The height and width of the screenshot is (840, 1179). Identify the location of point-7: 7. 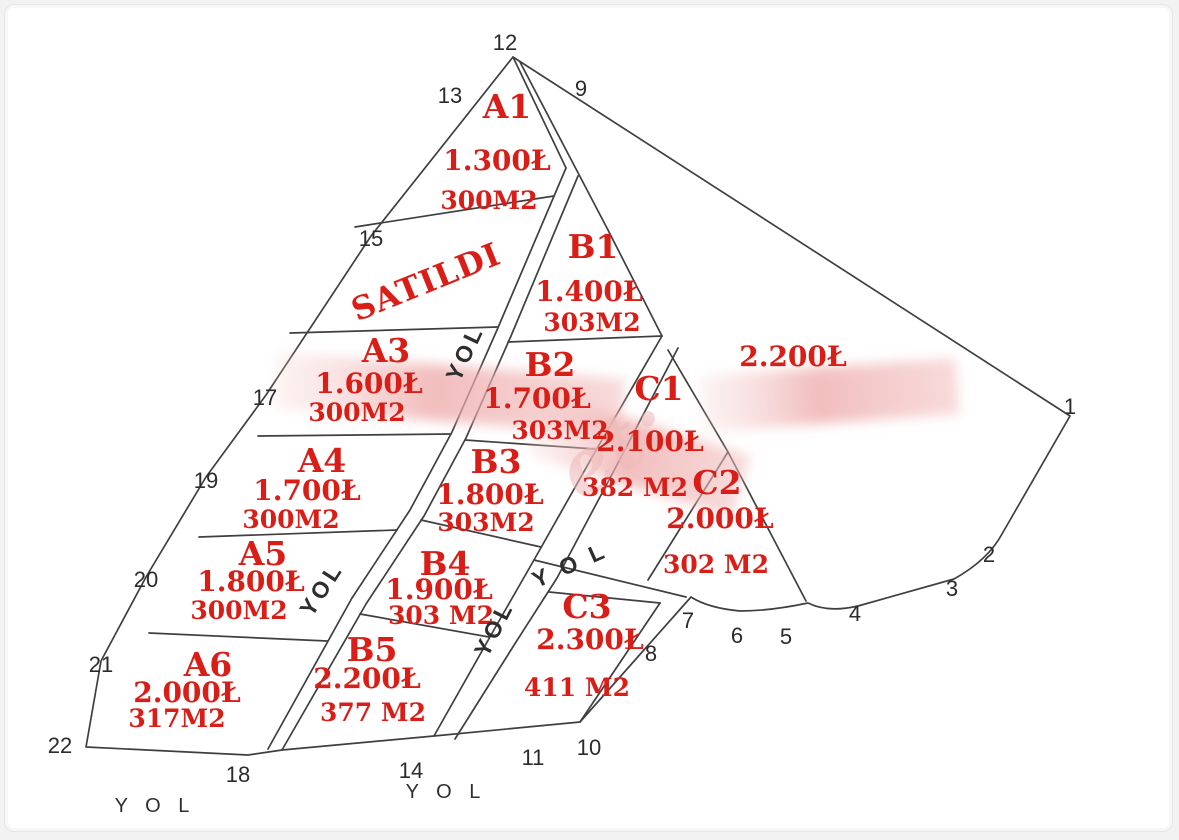
(688, 620).